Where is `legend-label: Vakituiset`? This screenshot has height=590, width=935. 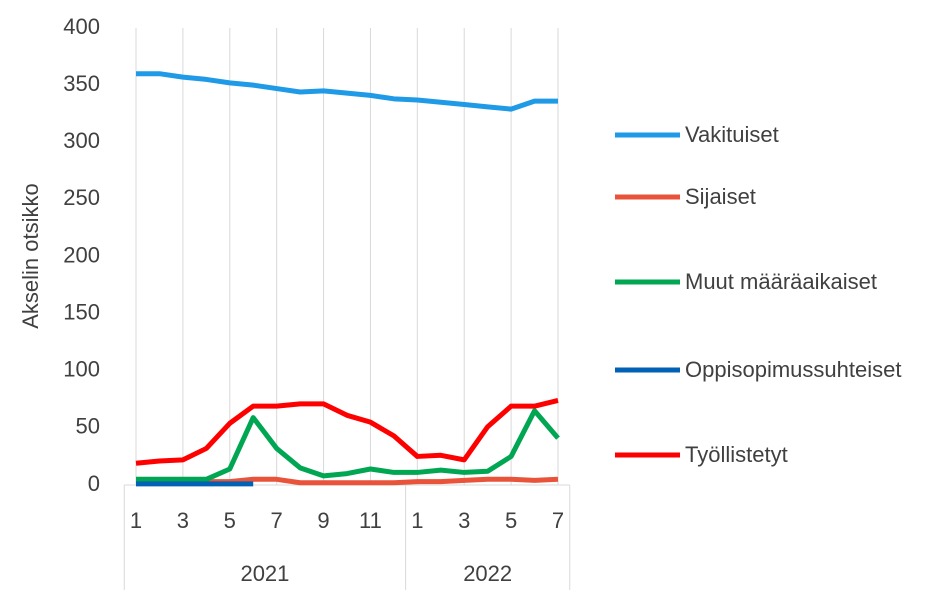
legend-label: Vakituiset is located at coordinates (732, 134).